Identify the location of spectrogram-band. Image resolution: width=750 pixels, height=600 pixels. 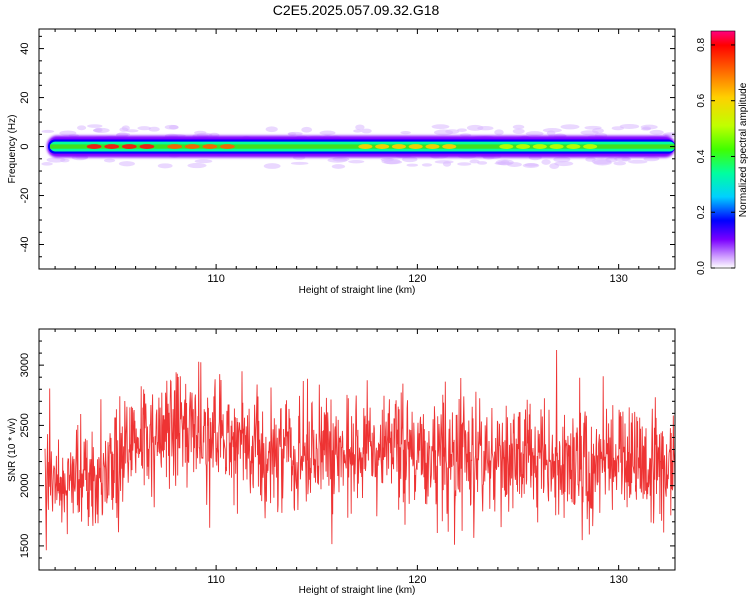
(358, 146).